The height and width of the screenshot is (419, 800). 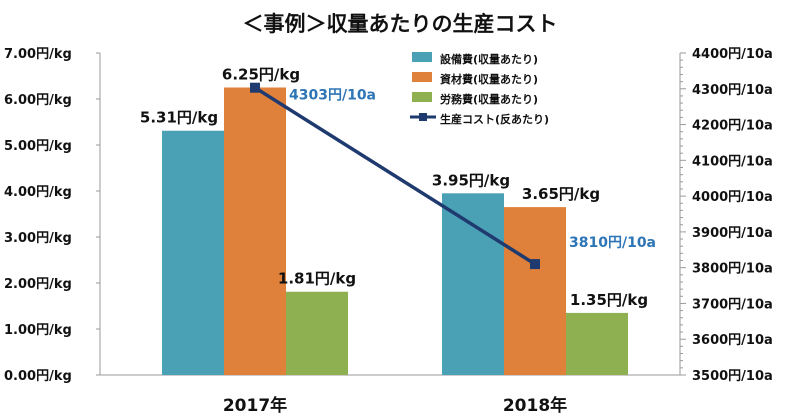 What do you see at coordinates (179, 118) in the screenshot?
I see `bar-data-label: 5.31円/kg` at bounding box center [179, 118].